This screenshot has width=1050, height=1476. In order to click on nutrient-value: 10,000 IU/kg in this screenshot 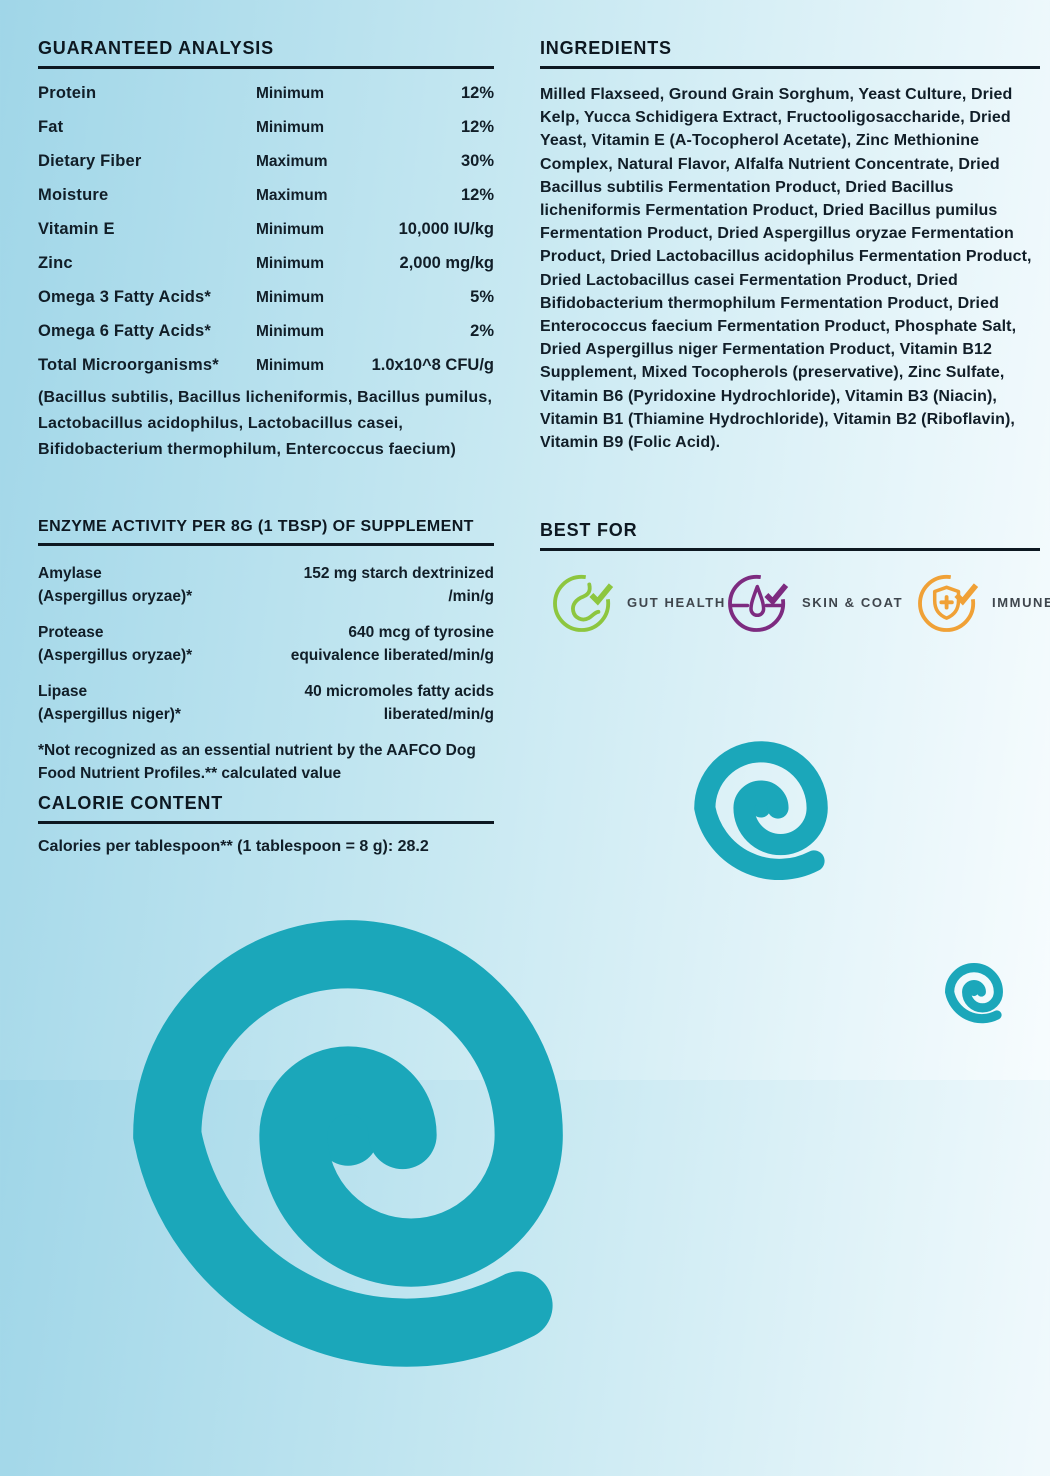, I will do `click(446, 229)`.